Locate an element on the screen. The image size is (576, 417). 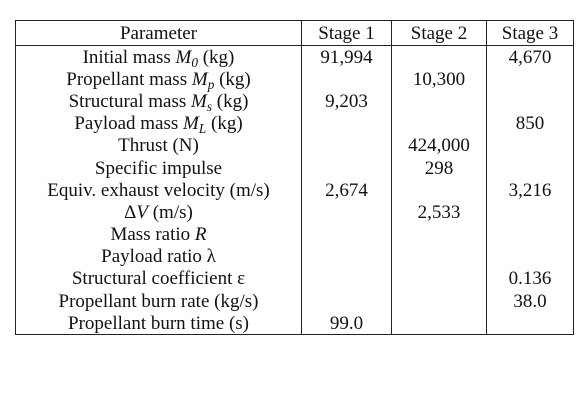
table-row: Initial mass M0 (kg) 91,994 4,670 is located at coordinates (294, 57).